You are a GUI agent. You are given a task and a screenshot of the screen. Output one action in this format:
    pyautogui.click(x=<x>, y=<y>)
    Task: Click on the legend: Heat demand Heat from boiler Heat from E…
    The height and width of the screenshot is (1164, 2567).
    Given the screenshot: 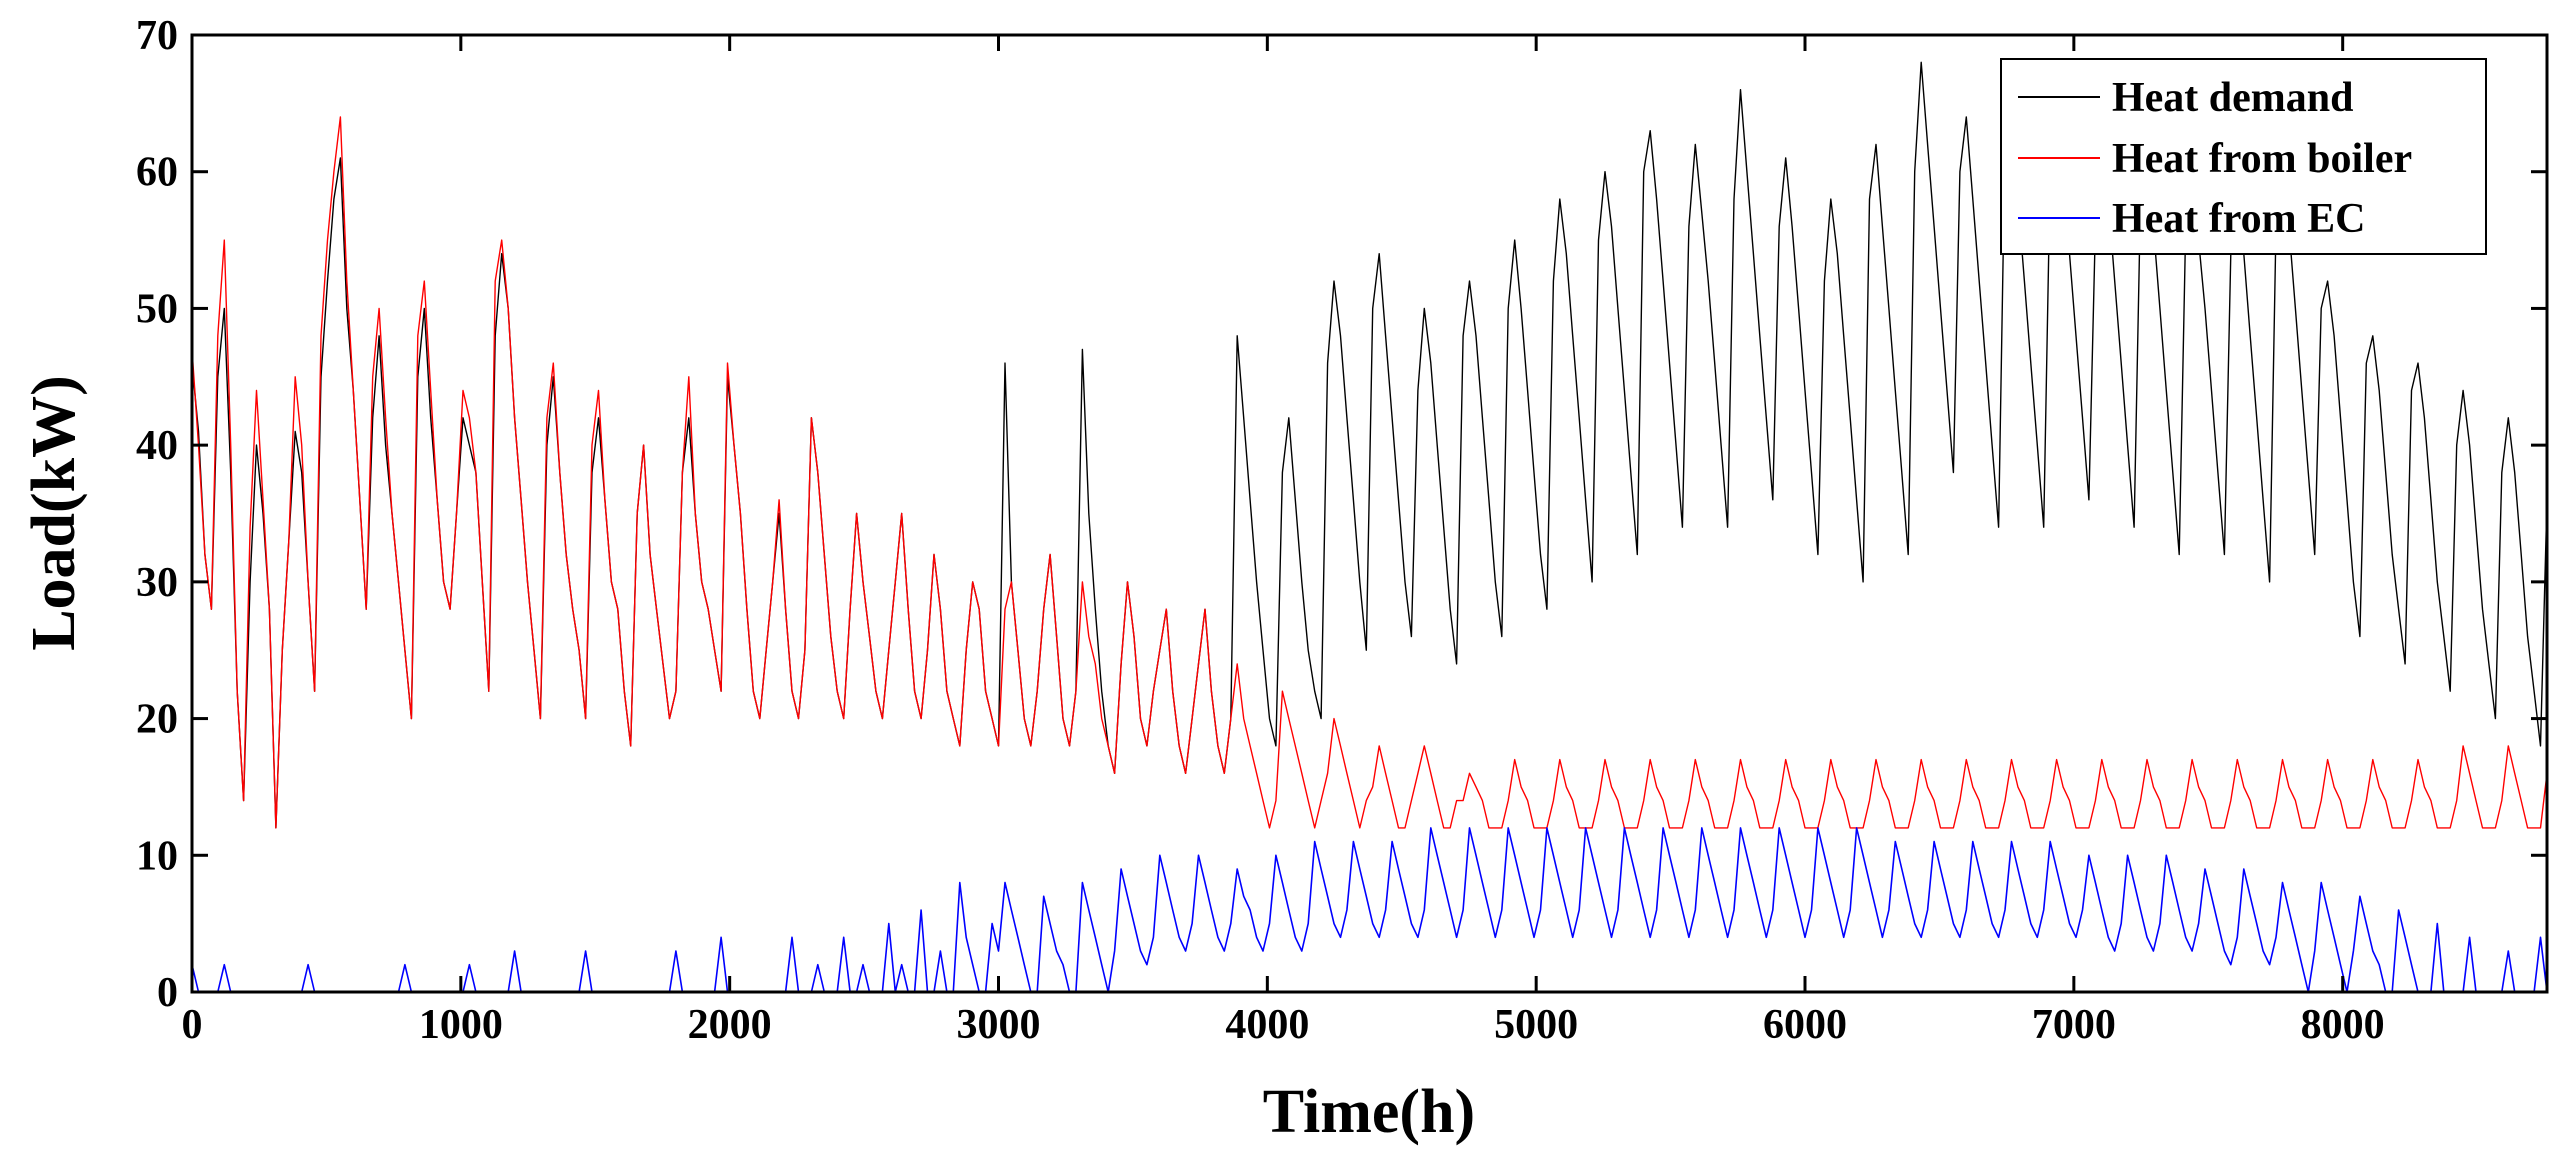 What is the action you would take?
    pyautogui.click(x=2243, y=156)
    